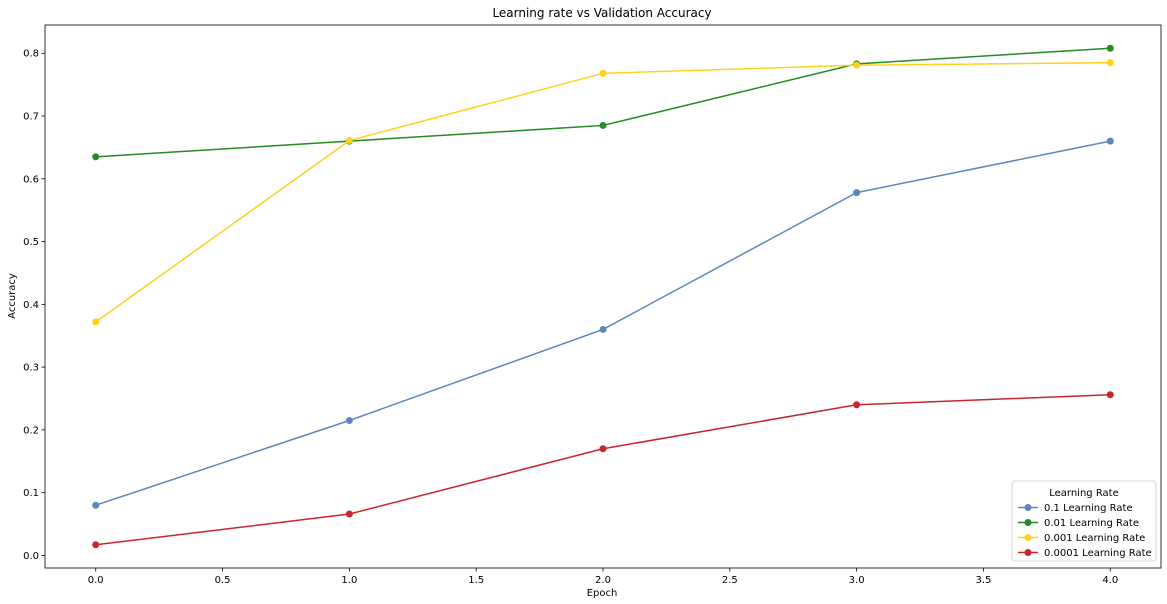 The height and width of the screenshot is (604, 1167). Describe the element at coordinates (31, 430) in the screenshot. I see `y-tick-label: 0.2` at that location.